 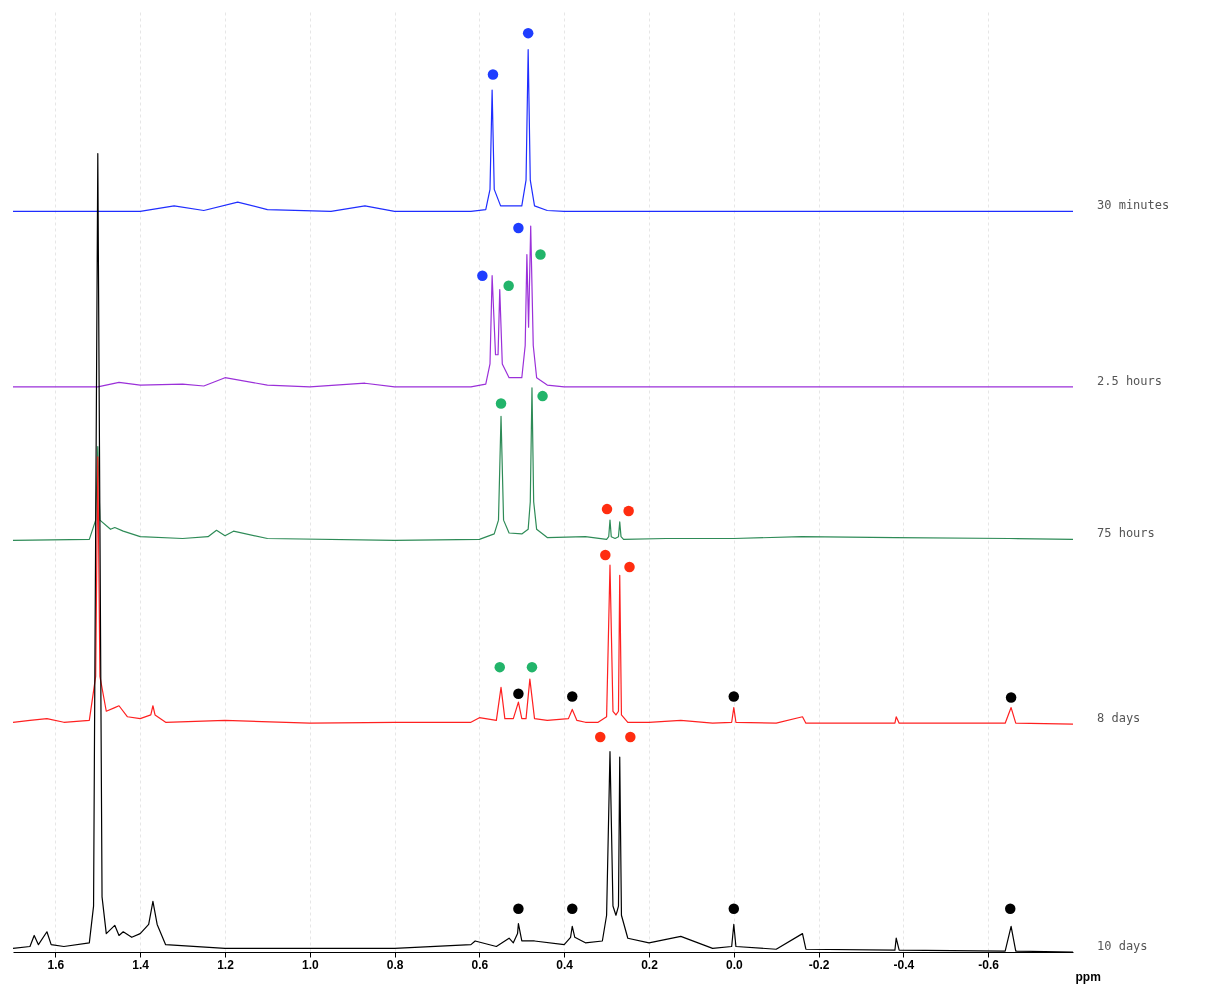 I want to click on x-tick-label: -0.2, so click(x=819, y=964).